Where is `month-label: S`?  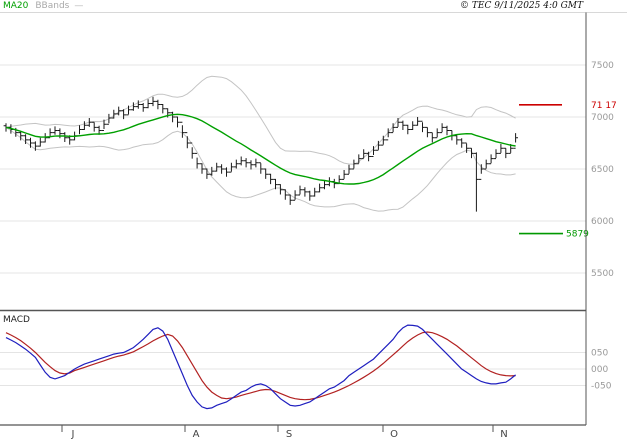
month-label: S is located at coordinates (289, 434).